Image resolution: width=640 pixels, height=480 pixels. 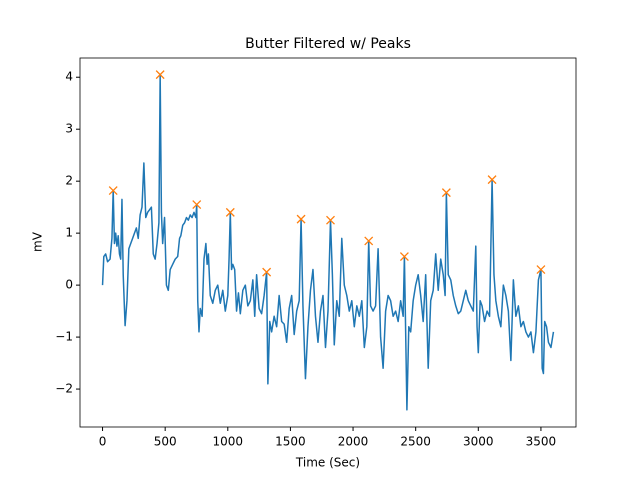 I want to click on x-axis-label: Time (Sec), so click(x=327, y=463).